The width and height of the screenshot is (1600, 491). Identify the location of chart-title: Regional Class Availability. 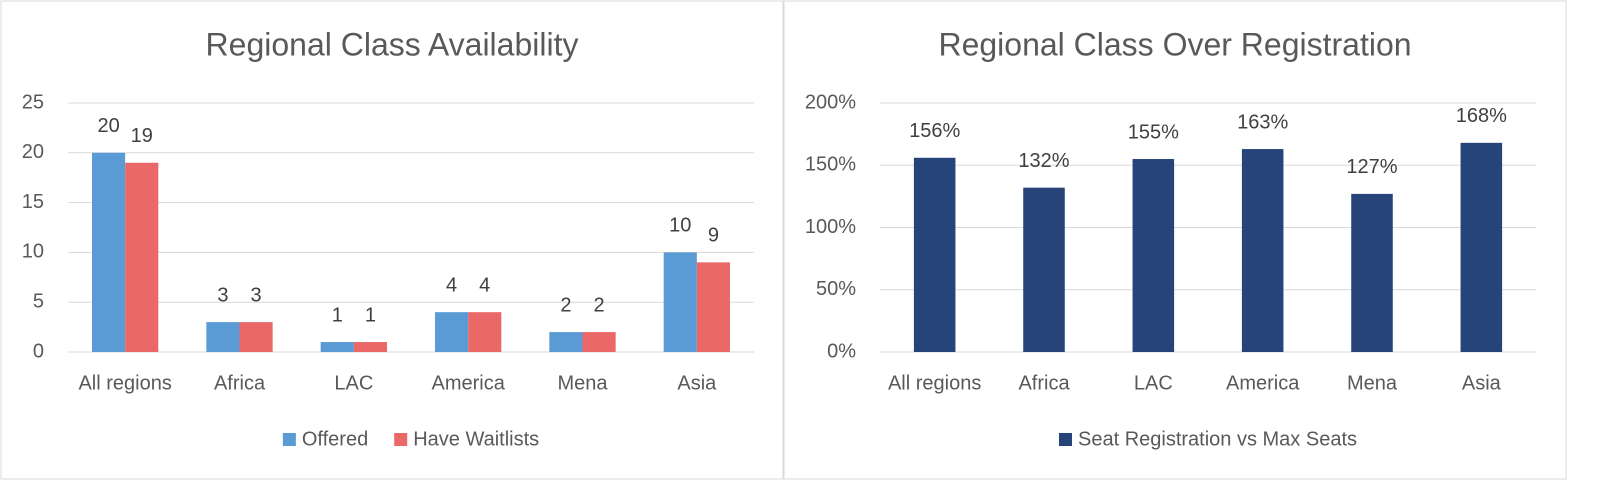
(392, 44).